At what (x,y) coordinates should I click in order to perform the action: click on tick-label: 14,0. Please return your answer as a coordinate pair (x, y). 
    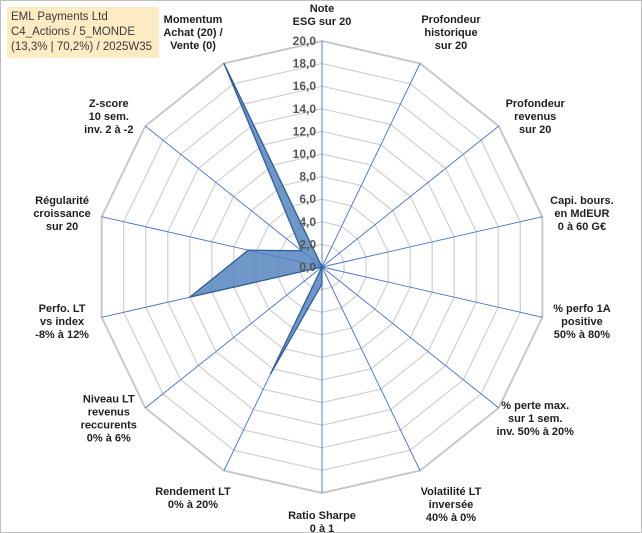
    Looking at the image, I should click on (305, 109).